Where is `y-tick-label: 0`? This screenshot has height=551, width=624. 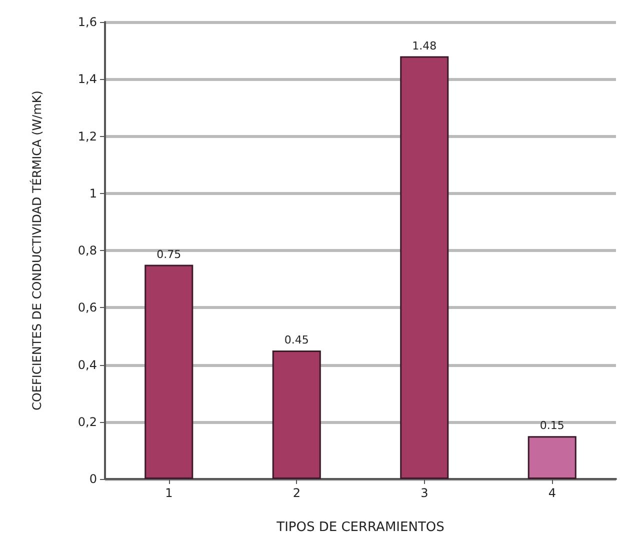 y-tick-label: 0 is located at coordinates (93, 479).